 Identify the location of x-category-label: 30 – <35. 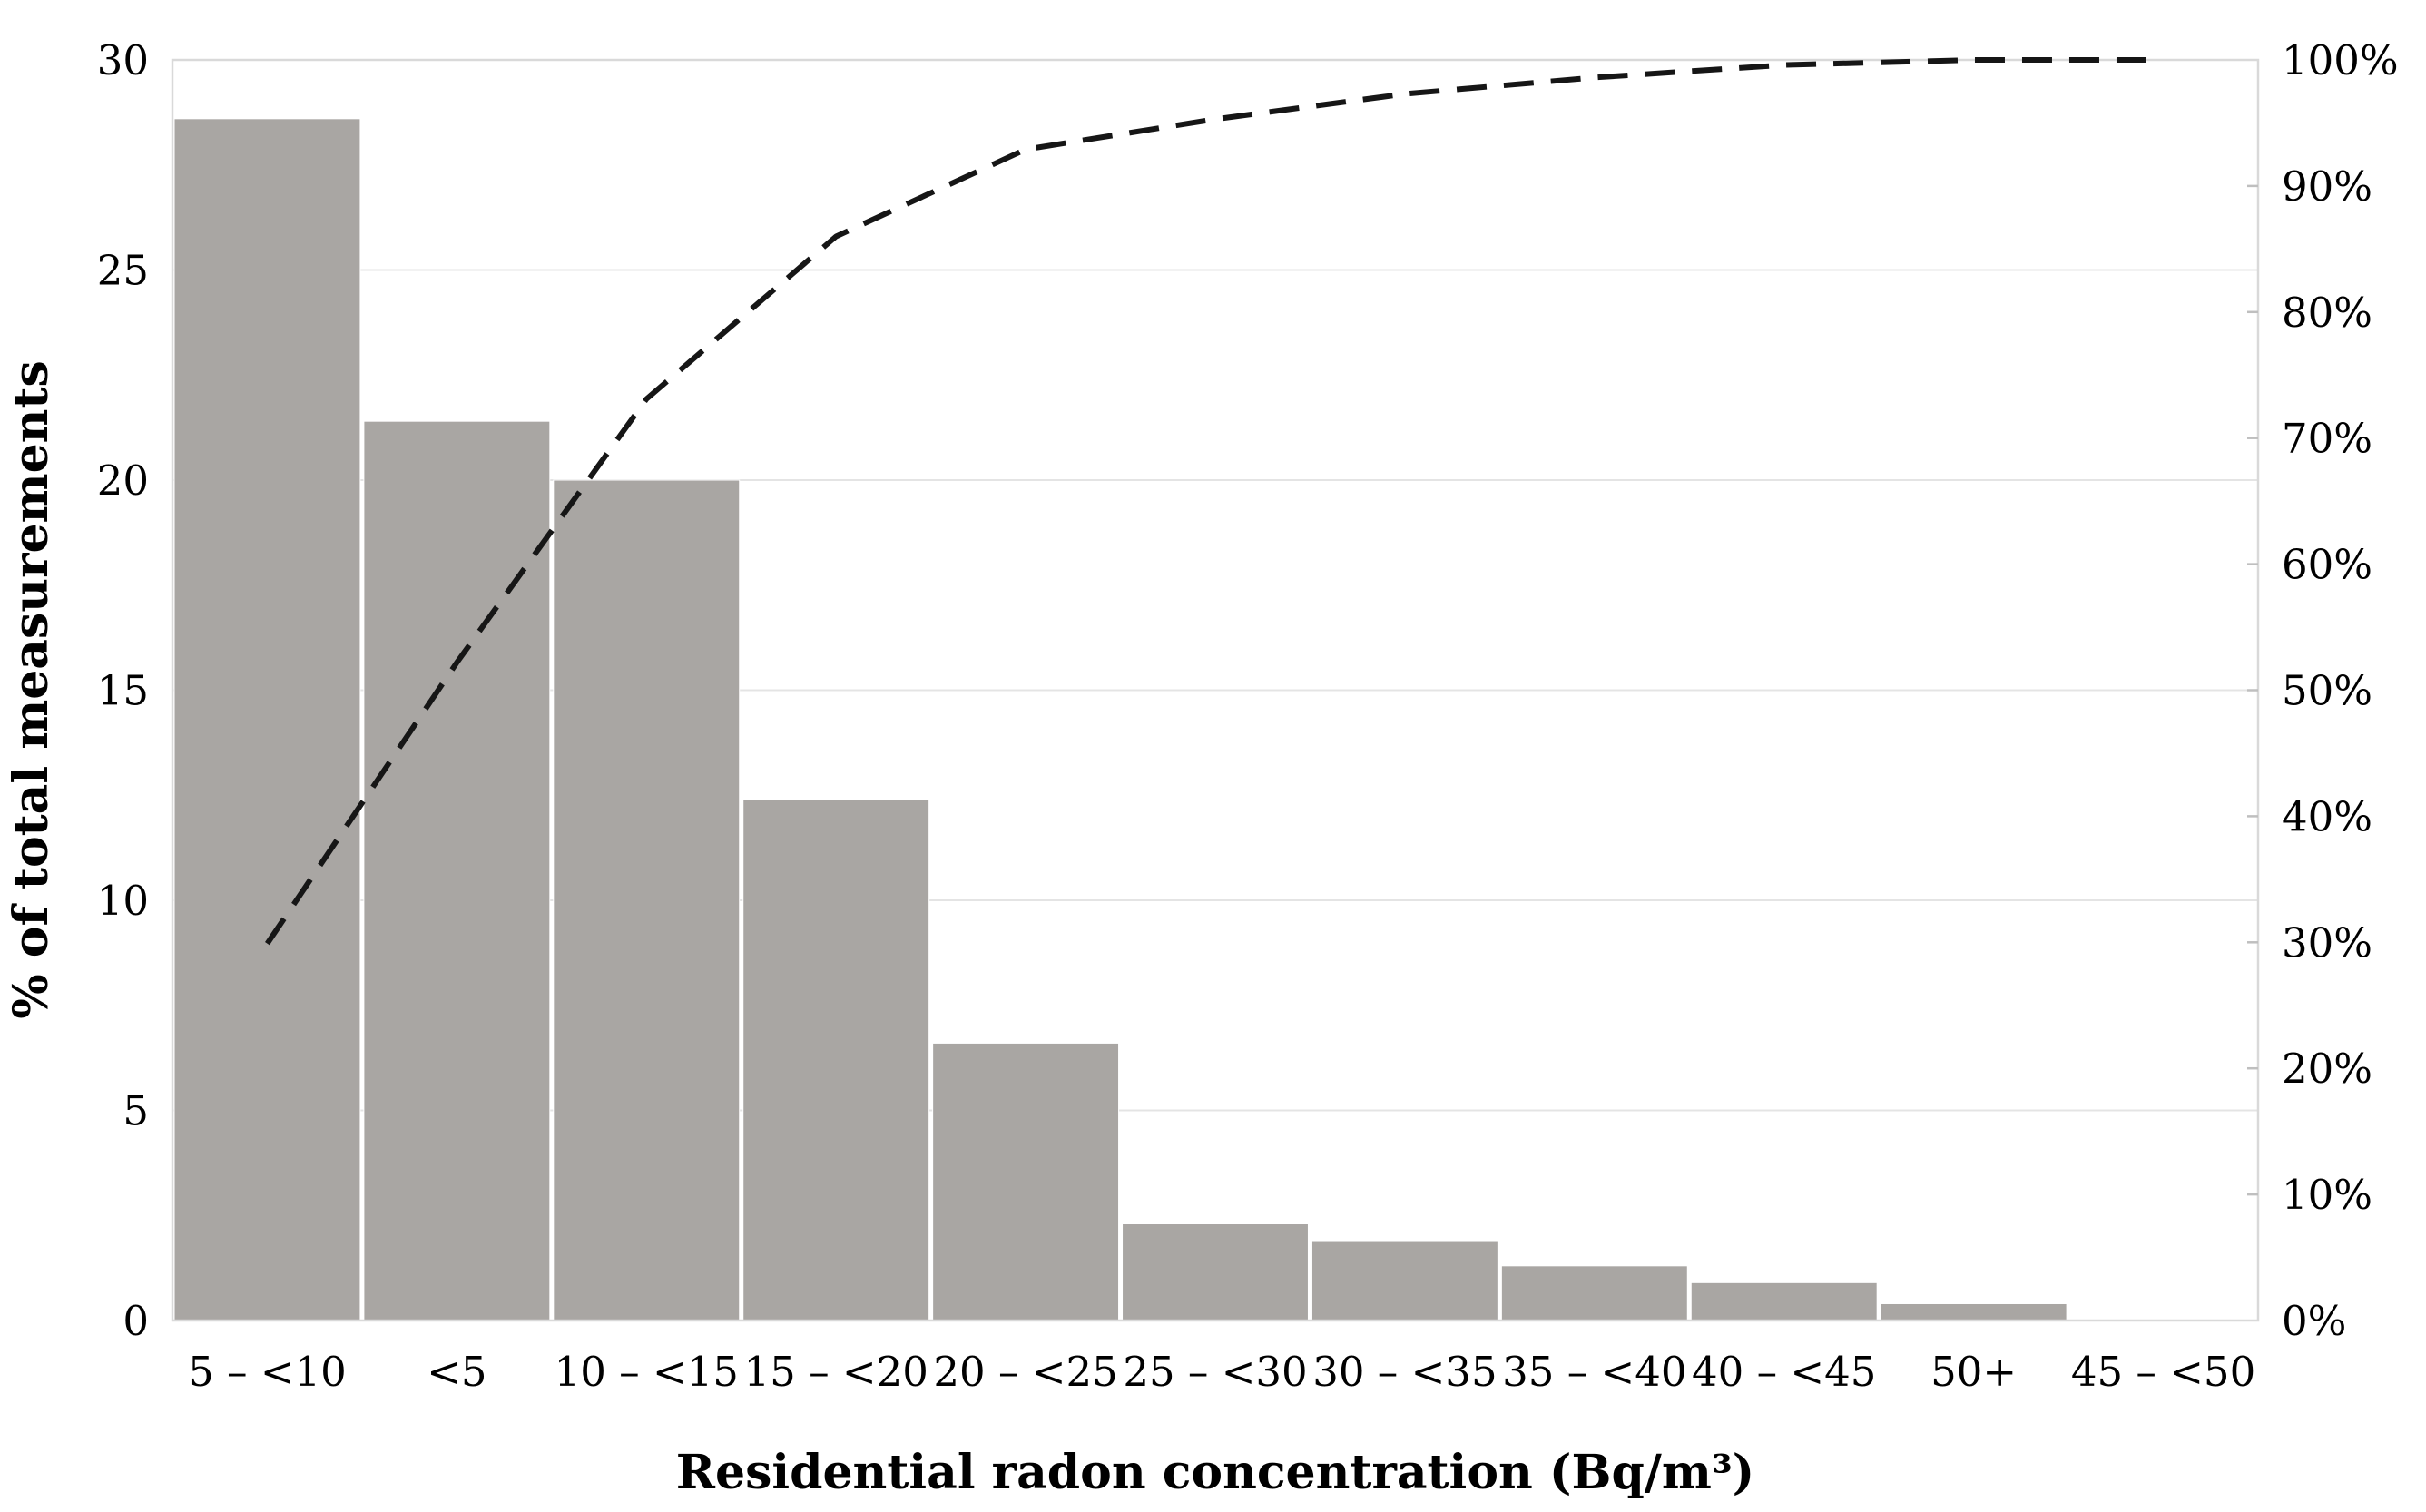
(1404, 1372).